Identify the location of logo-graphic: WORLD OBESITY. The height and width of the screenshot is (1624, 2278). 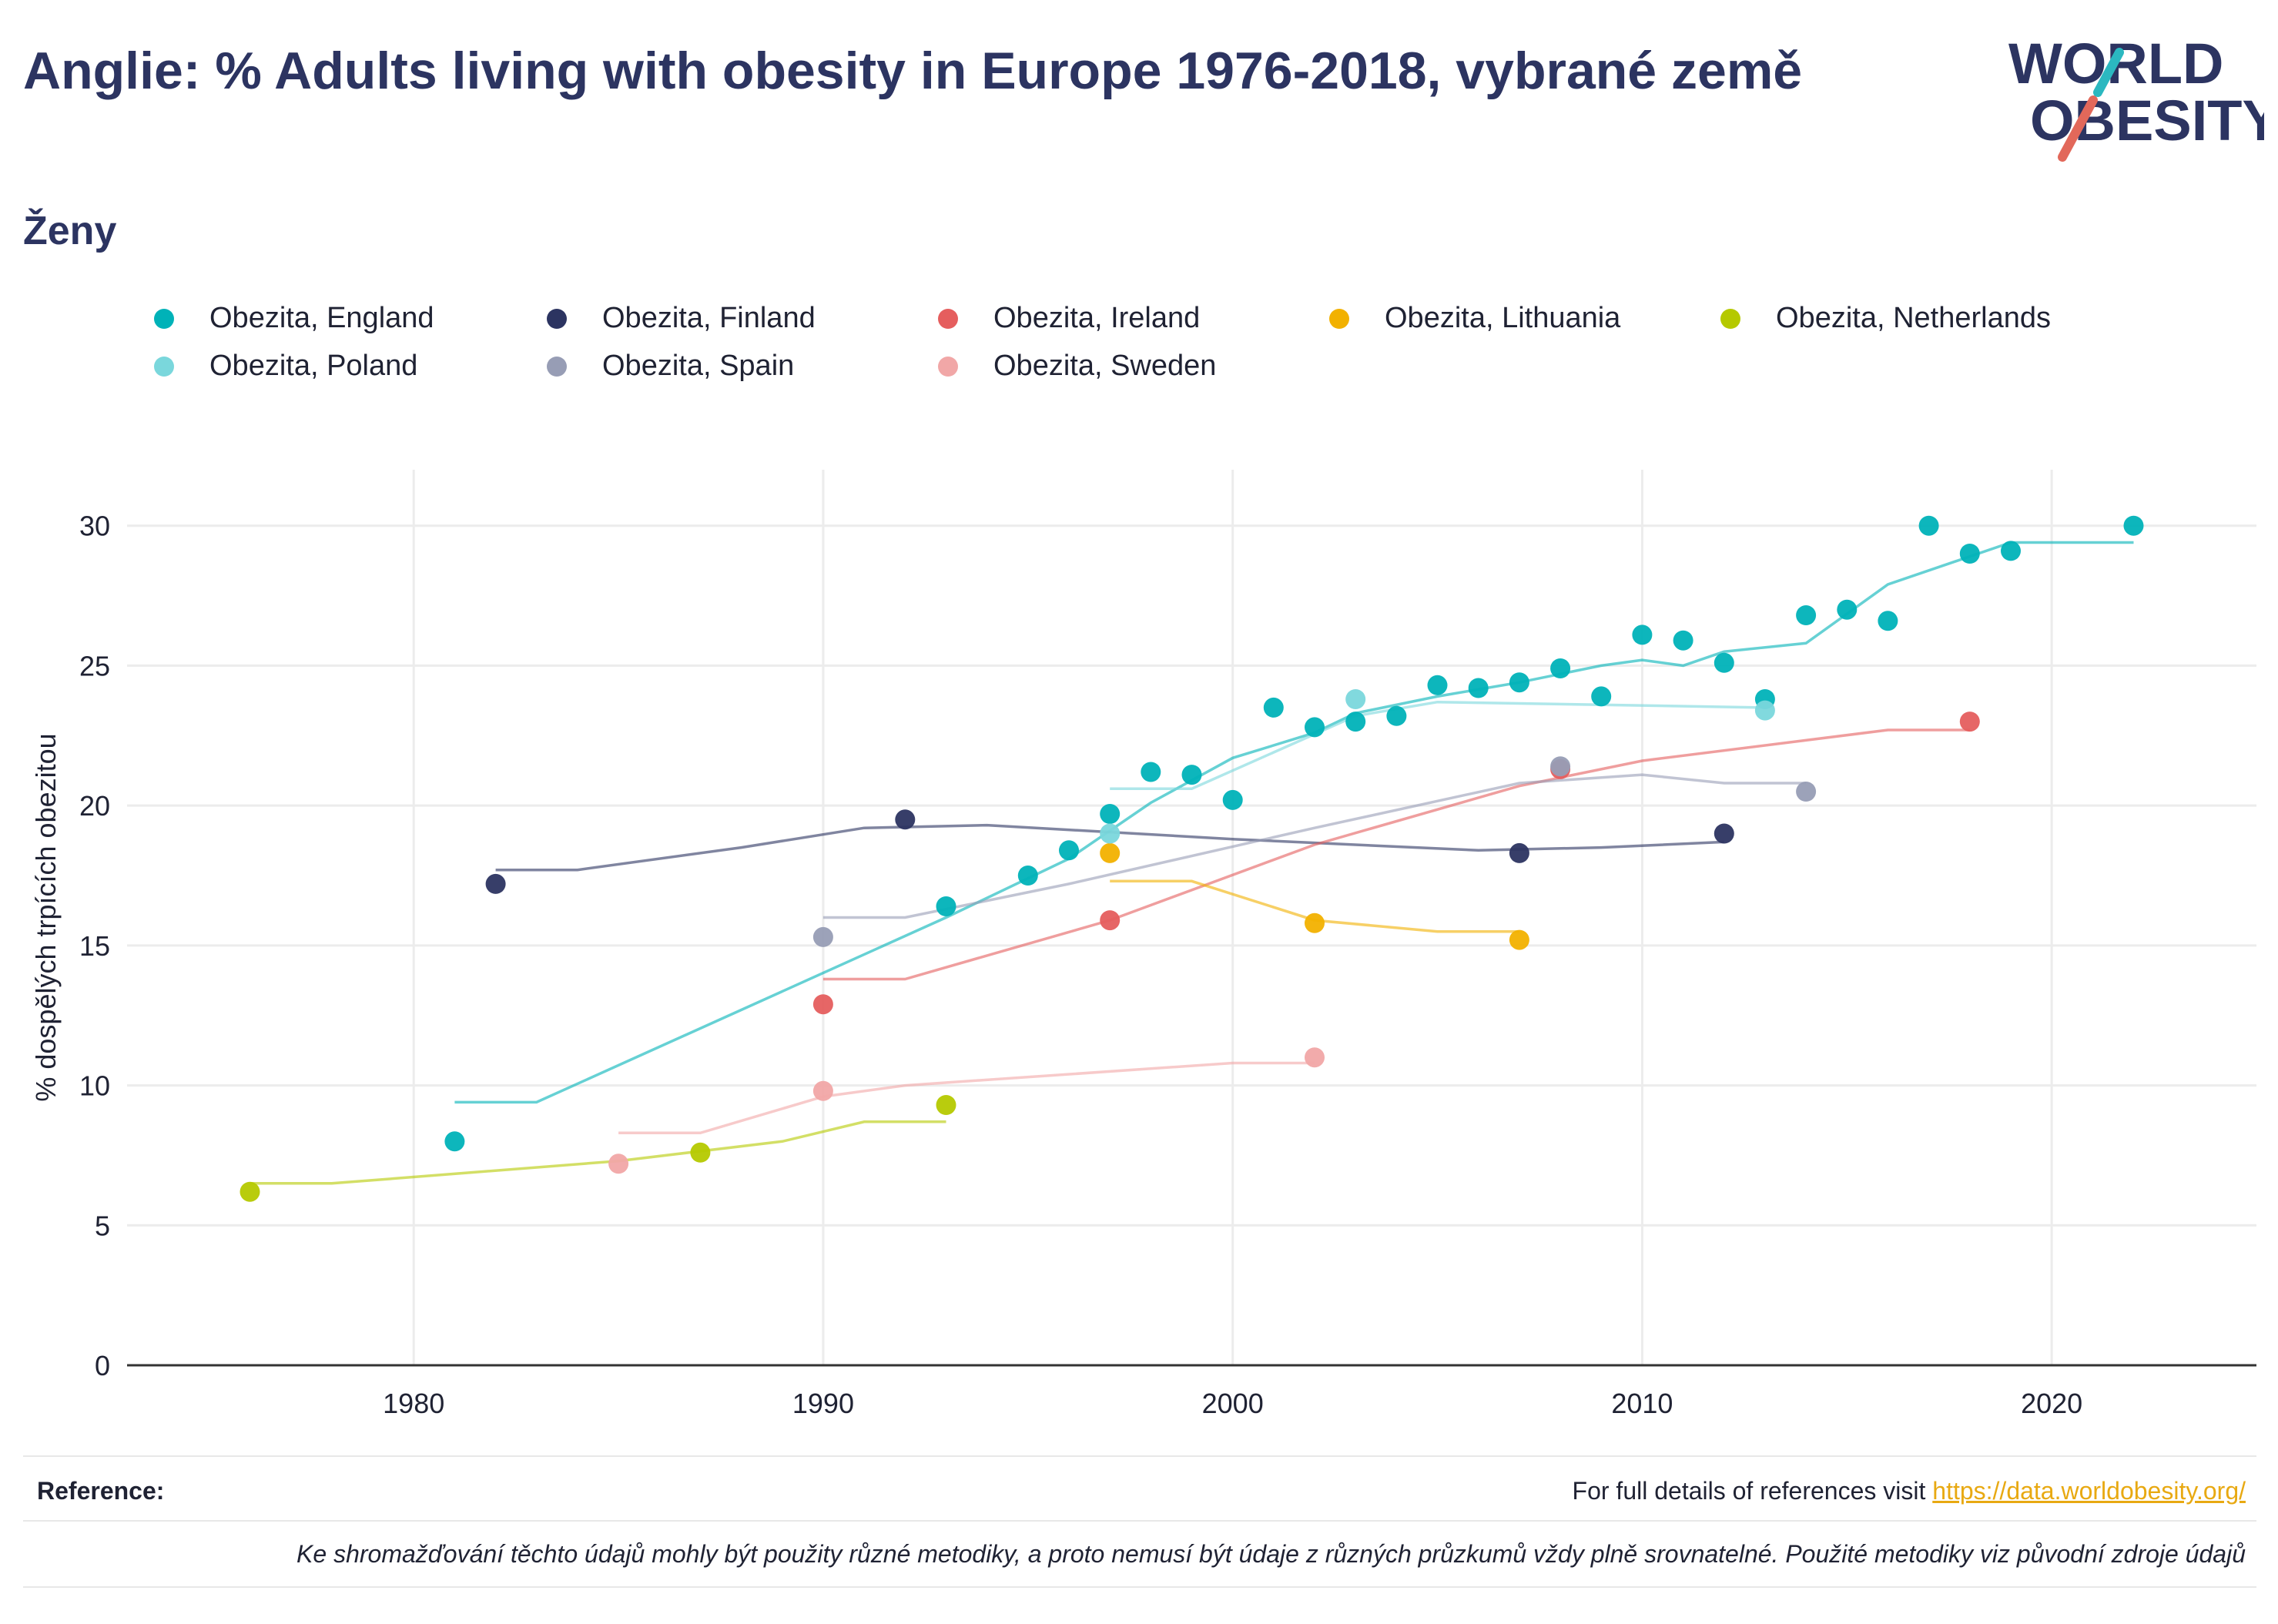
(2143, 97).